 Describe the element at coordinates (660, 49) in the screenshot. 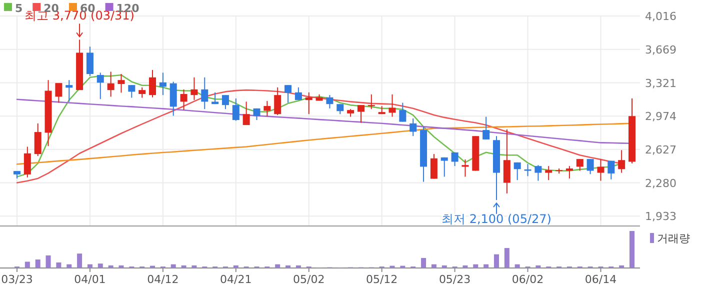

I see `y-tick-label: 3,669` at that location.